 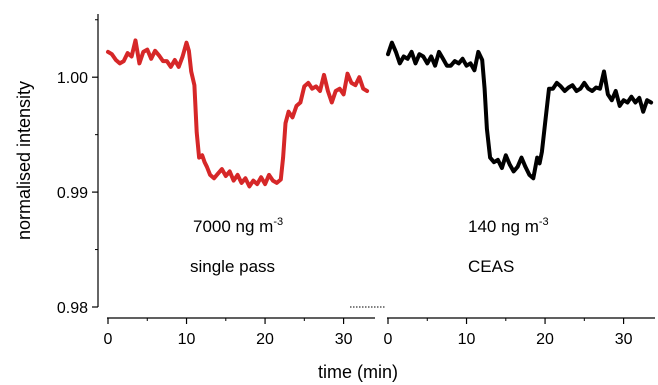 I want to click on annotation-concentration-base: 140 ng m, so click(x=503, y=226).